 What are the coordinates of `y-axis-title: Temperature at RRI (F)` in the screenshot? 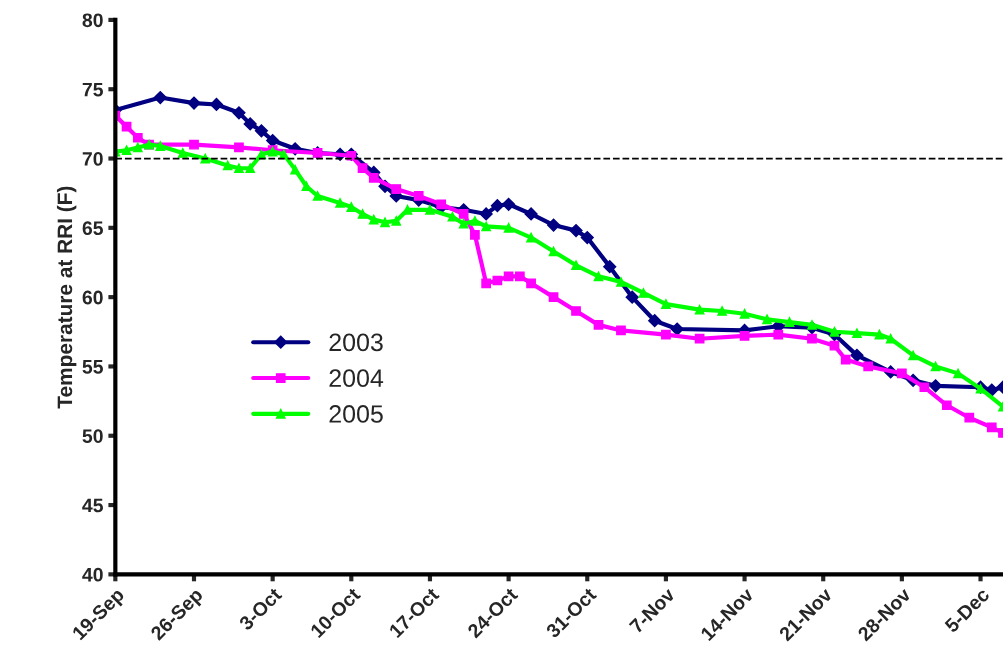 It's located at (66, 297).